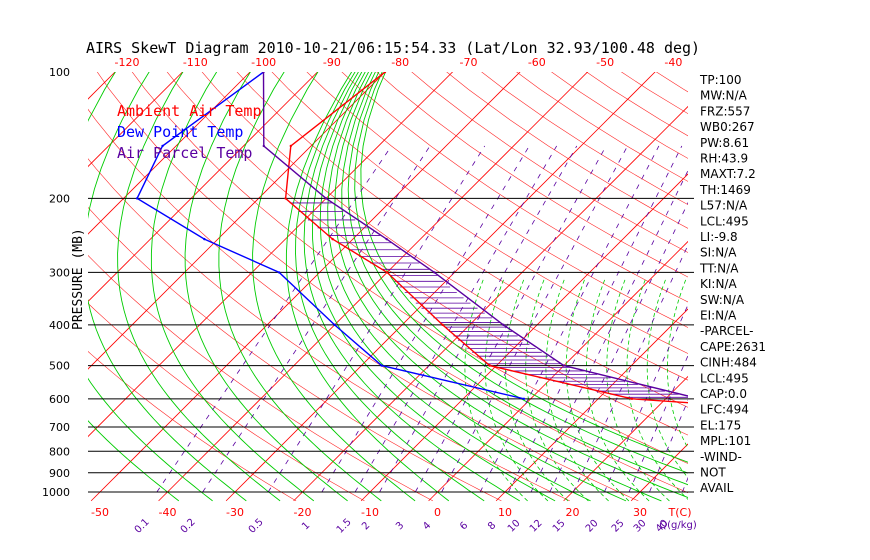  I want to click on index-entry: -WIND-, so click(721, 457).